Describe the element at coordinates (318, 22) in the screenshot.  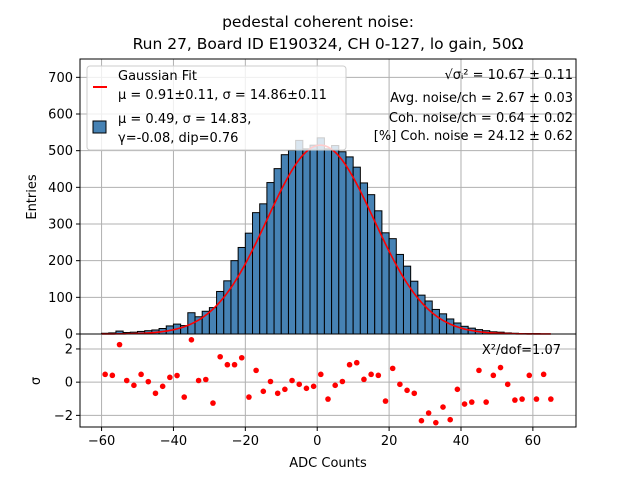
I see `chart-title-line1: pedestal coherent noise:` at that location.